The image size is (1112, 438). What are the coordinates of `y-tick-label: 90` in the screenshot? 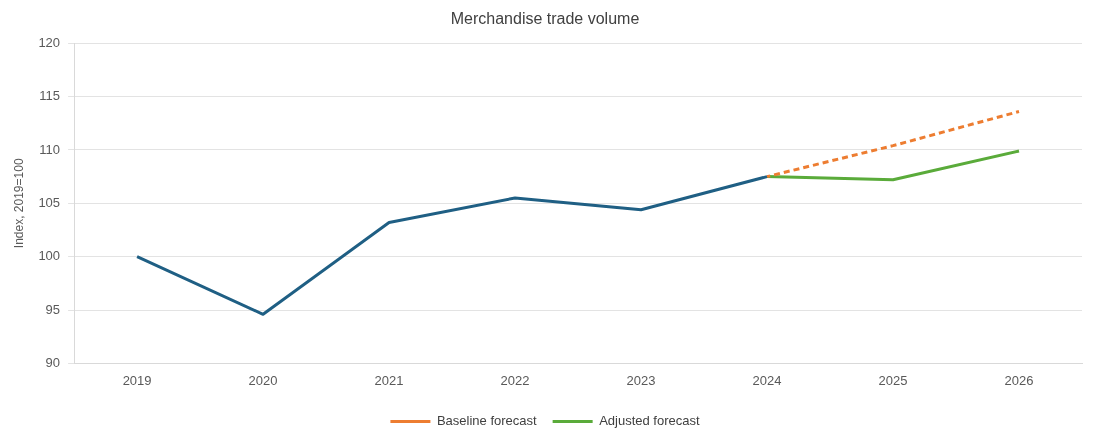 It's located at (53, 362).